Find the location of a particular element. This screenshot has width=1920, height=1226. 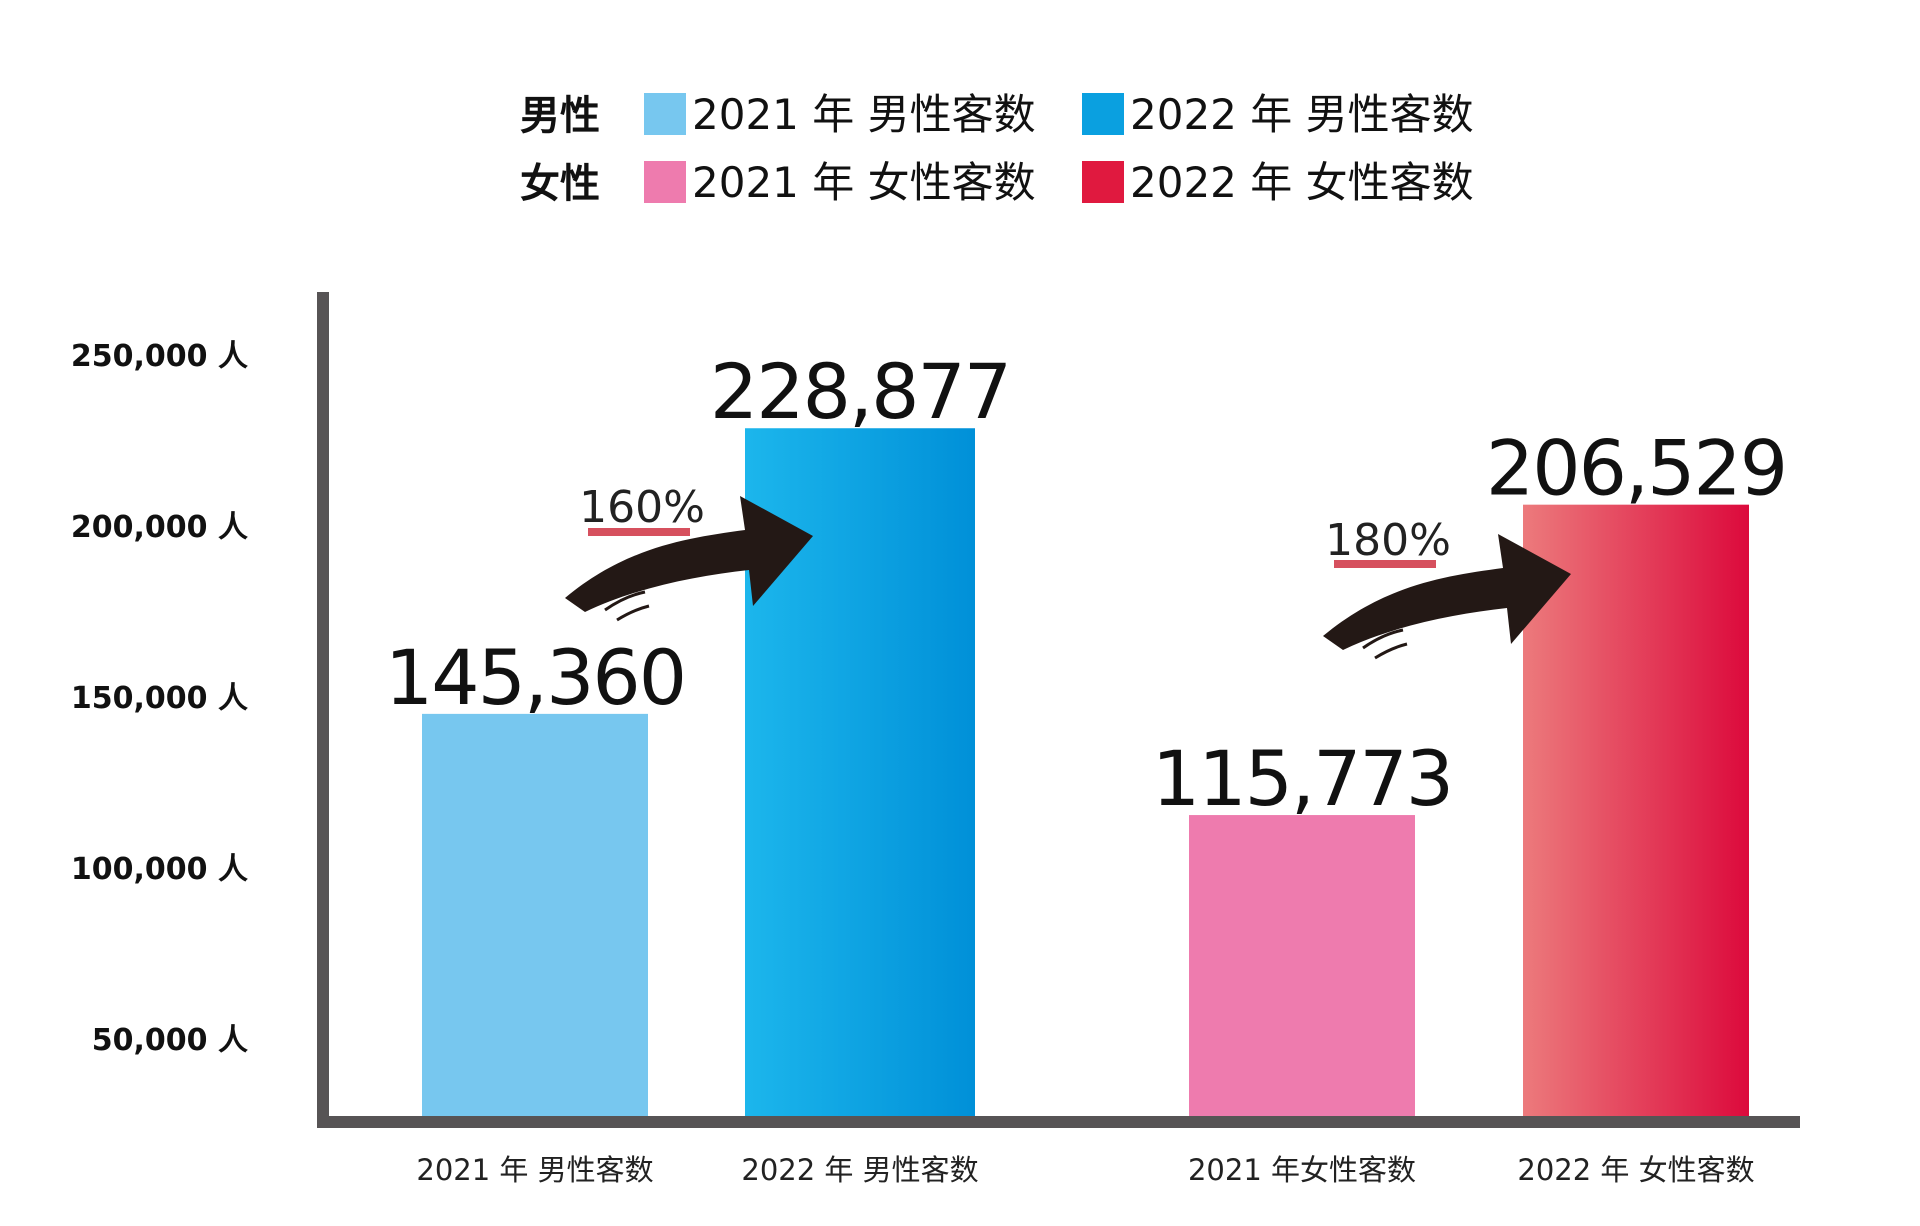

legend-item-label: 2021 年 女性客数 is located at coordinates (864, 182).